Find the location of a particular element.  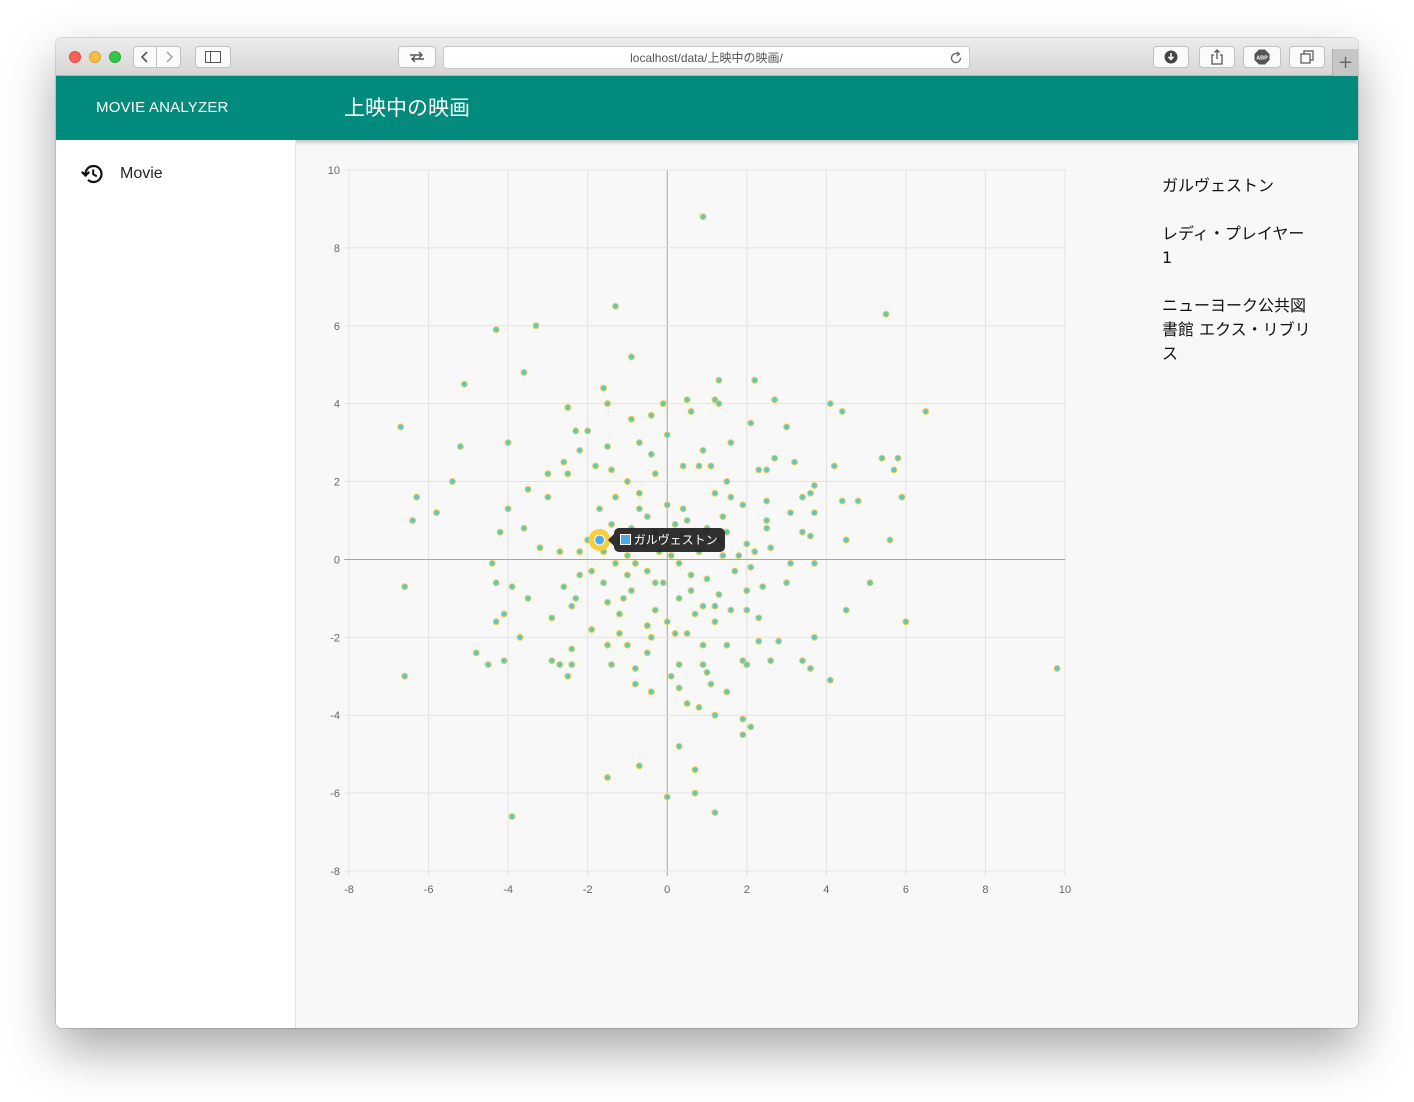

downloads-button is located at coordinates (1171, 57).